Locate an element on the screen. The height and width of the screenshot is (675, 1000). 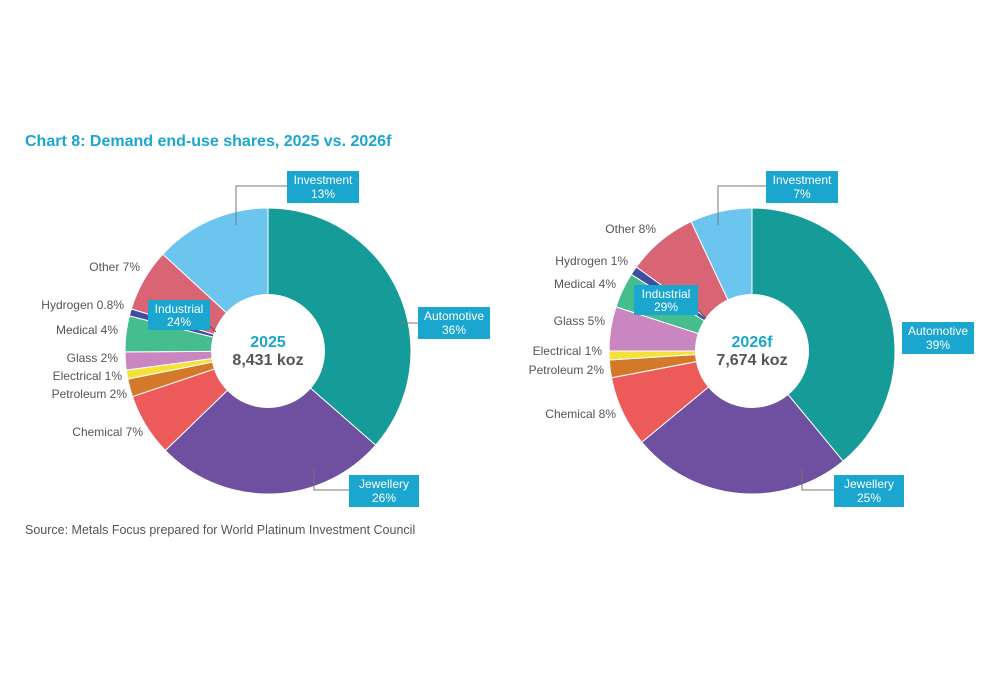
industrial-value-label: 29% is located at coordinates (666, 307).